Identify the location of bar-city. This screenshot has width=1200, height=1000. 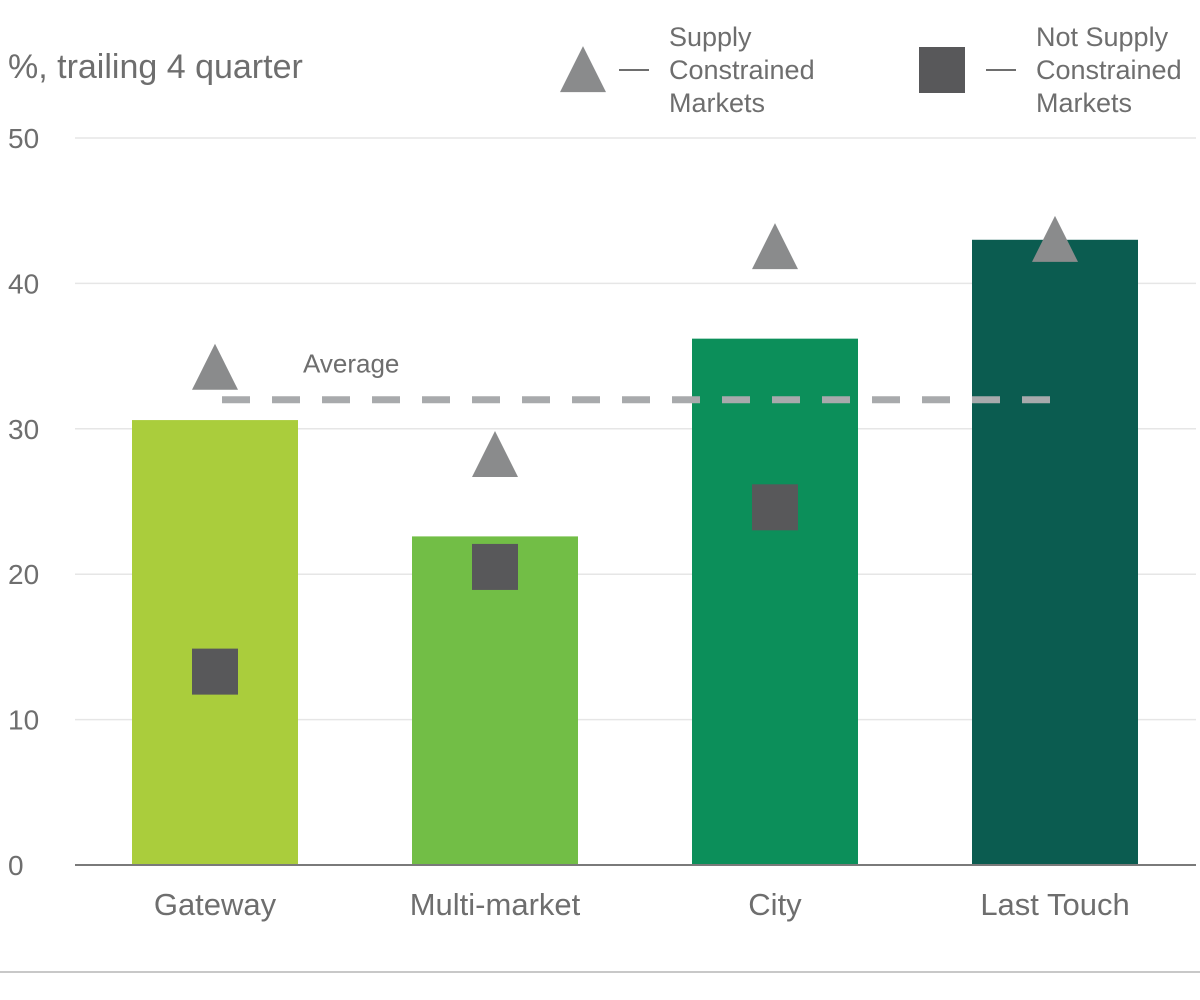
(775, 602).